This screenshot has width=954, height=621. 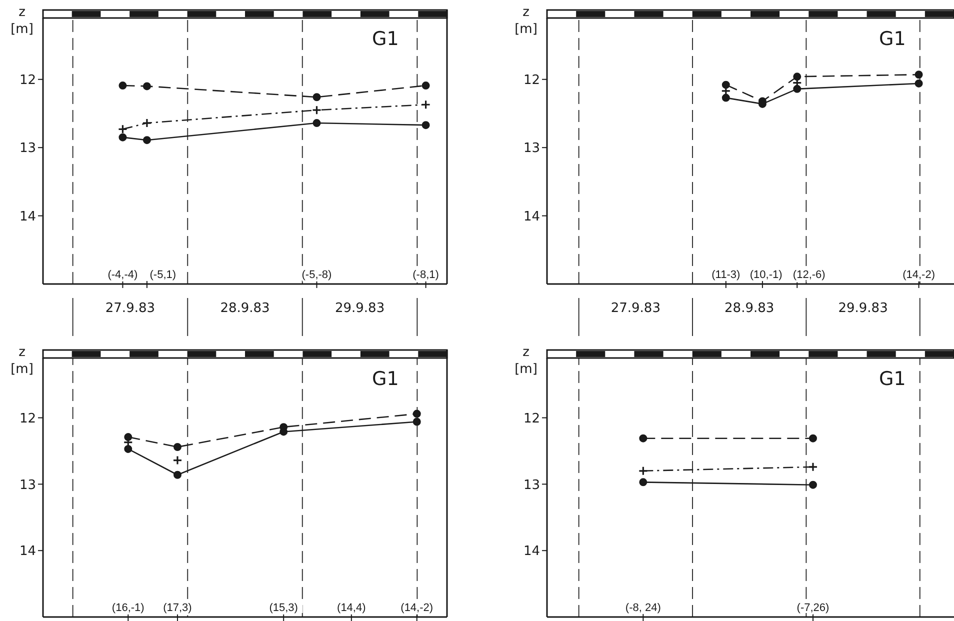 What do you see at coordinates (813, 608) in the screenshot?
I see `annotation: (-7,26)` at bounding box center [813, 608].